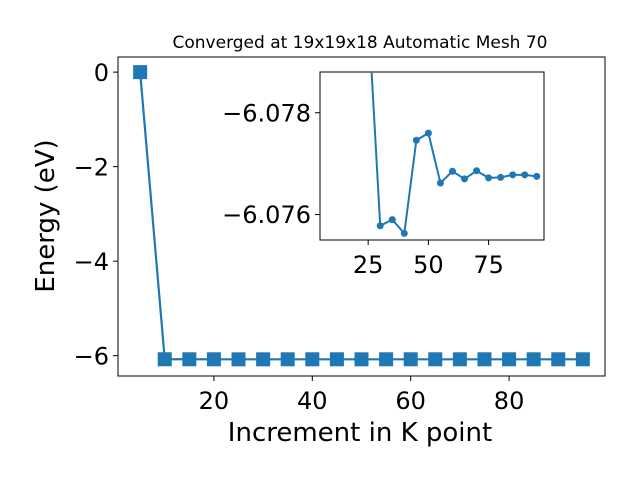 Image resolution: width=640 pixels, height=480 pixels. Describe the element at coordinates (91, 262) in the screenshot. I see `main-y-tick-label: −4` at that location.